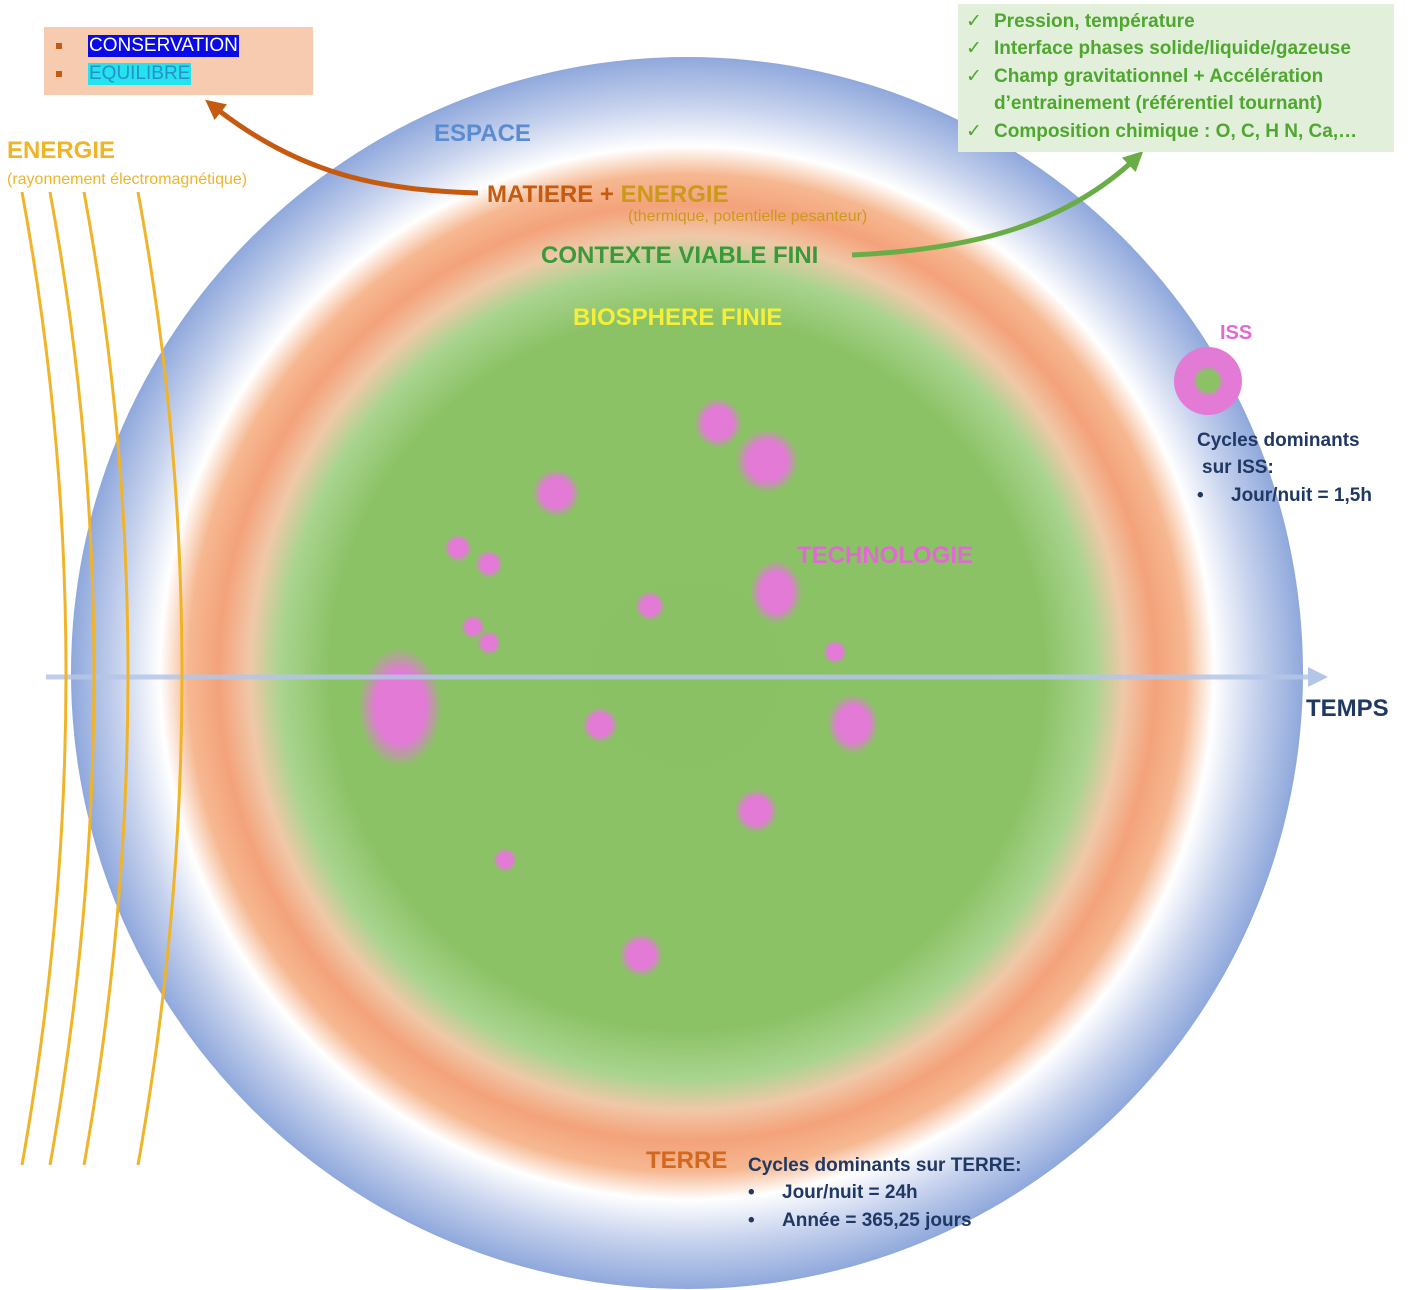 This screenshot has width=1411, height=1290. Describe the element at coordinates (860, 1220) in the screenshot. I see `earth-cycle-item: • Année = 365,25 jours` at that location.